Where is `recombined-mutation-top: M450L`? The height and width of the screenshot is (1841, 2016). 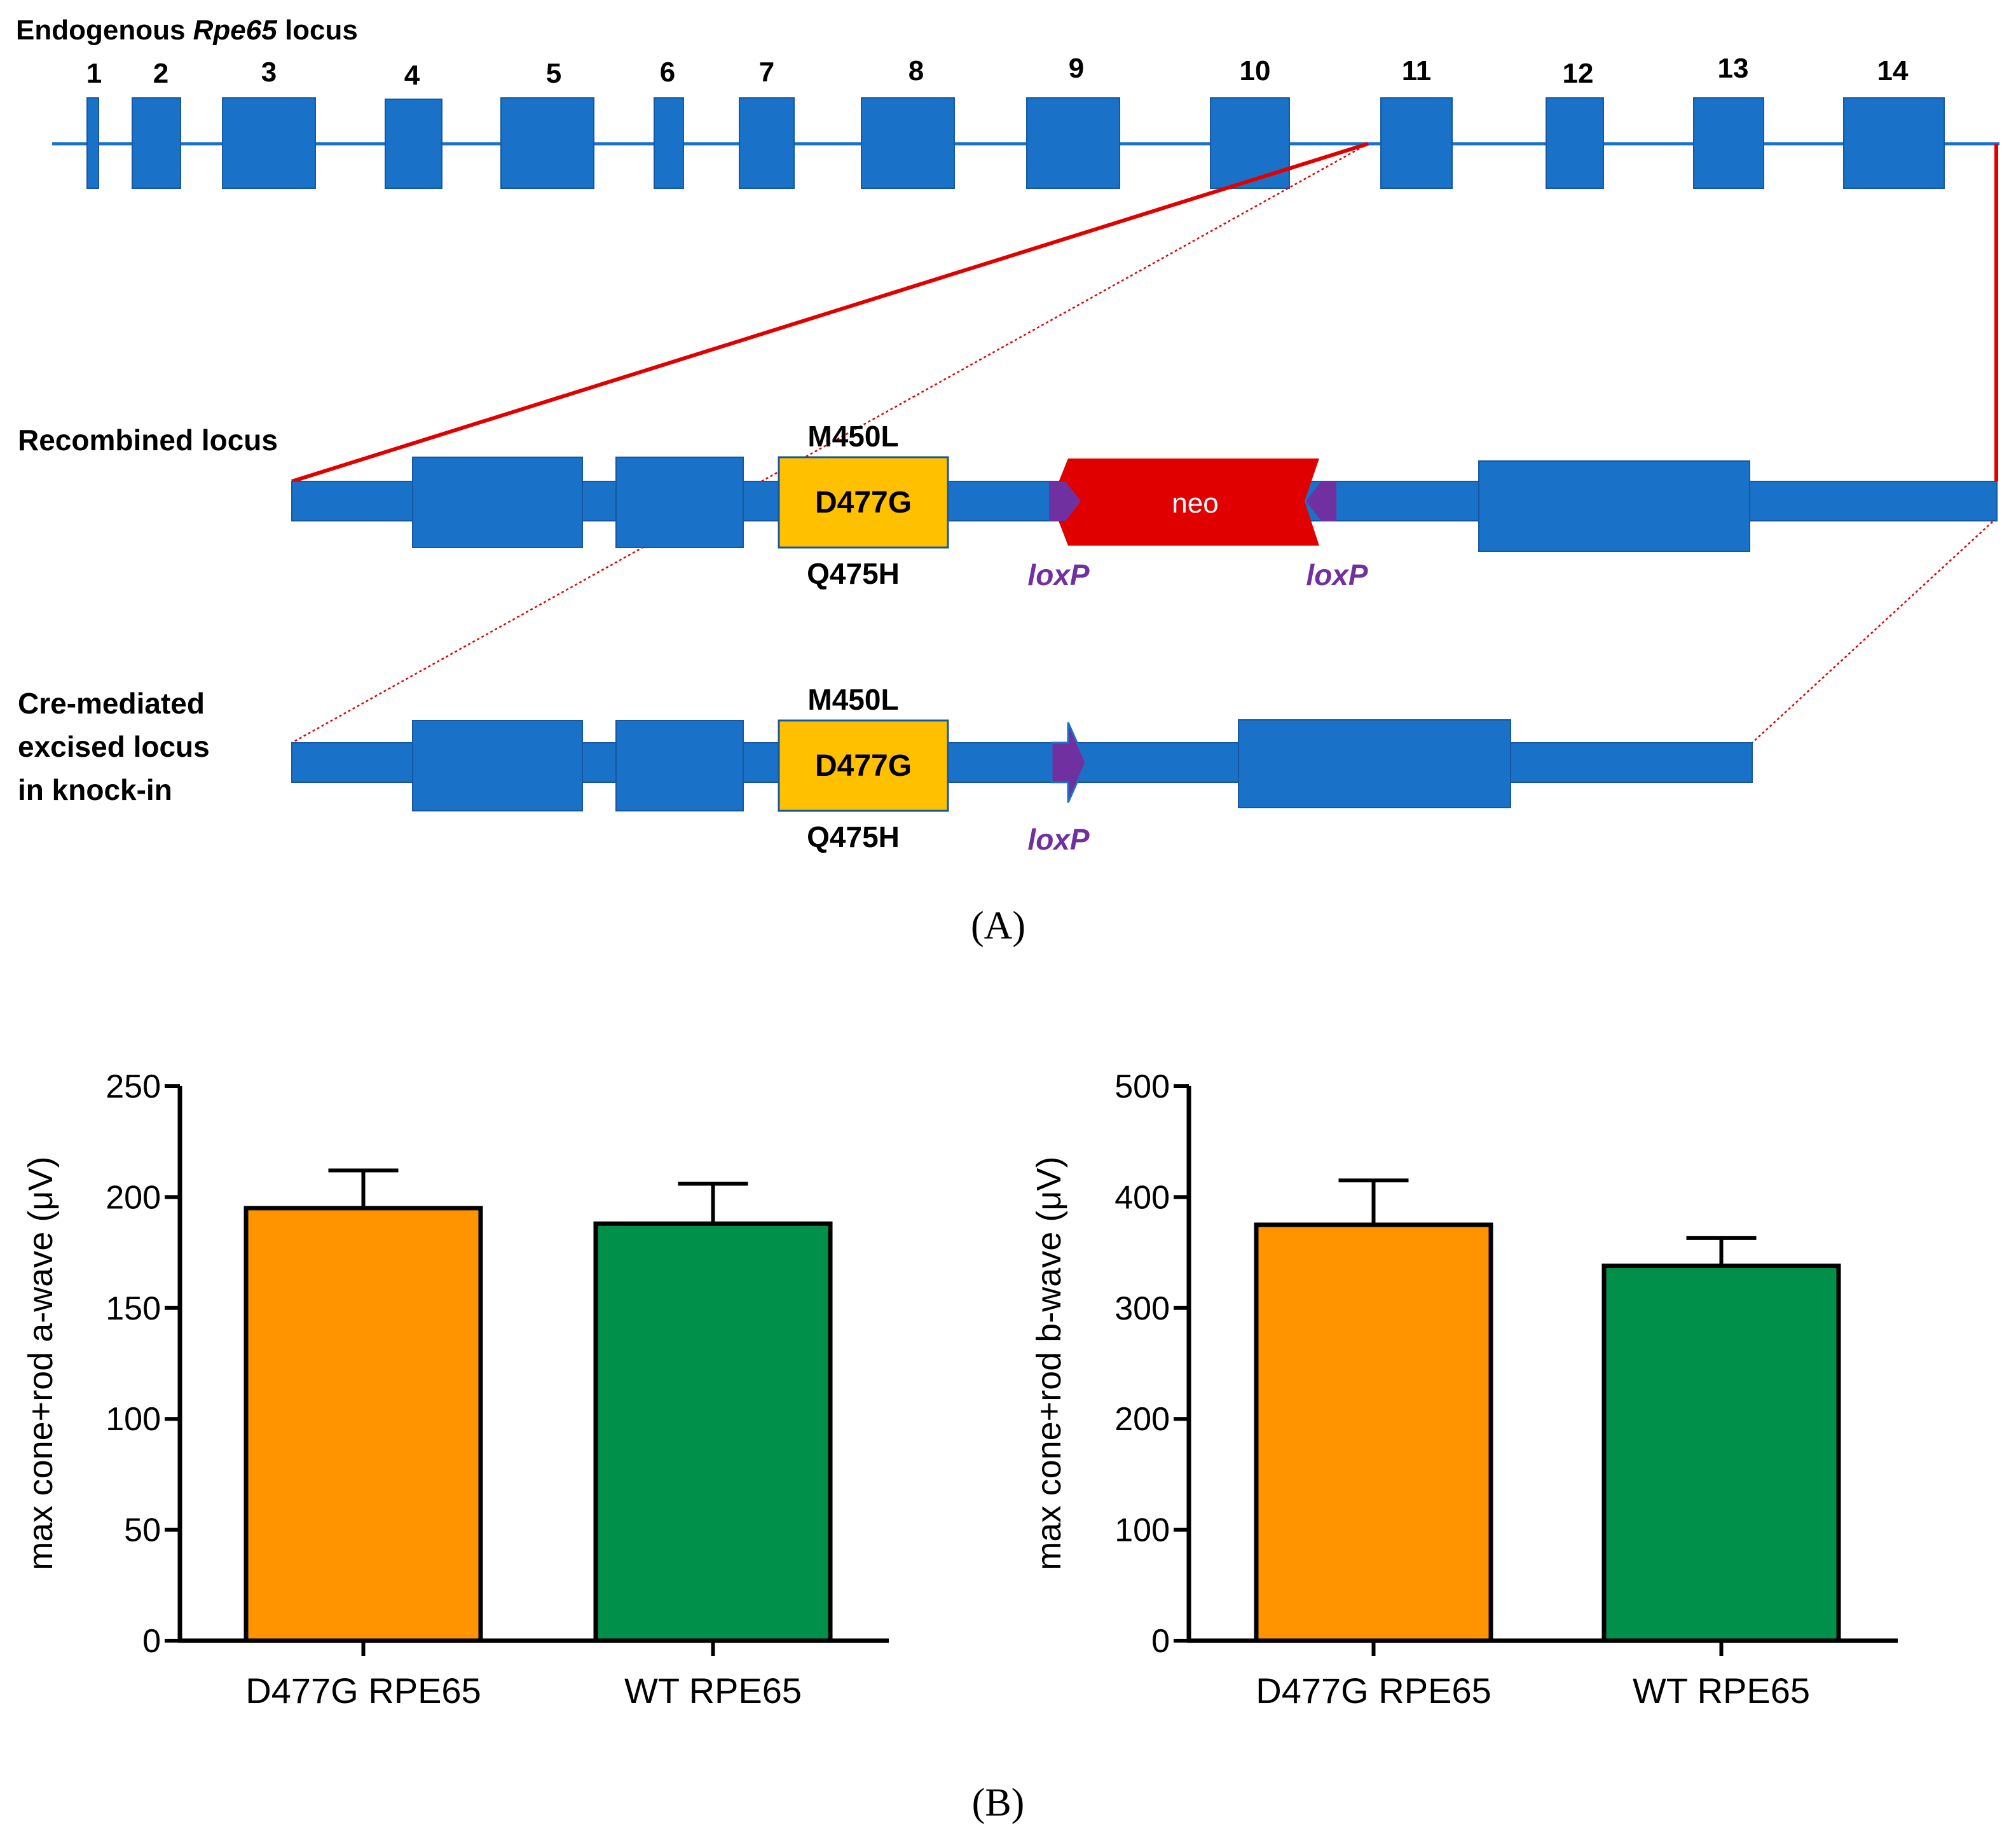
recombined-mutation-top: M450L is located at coordinates (853, 436).